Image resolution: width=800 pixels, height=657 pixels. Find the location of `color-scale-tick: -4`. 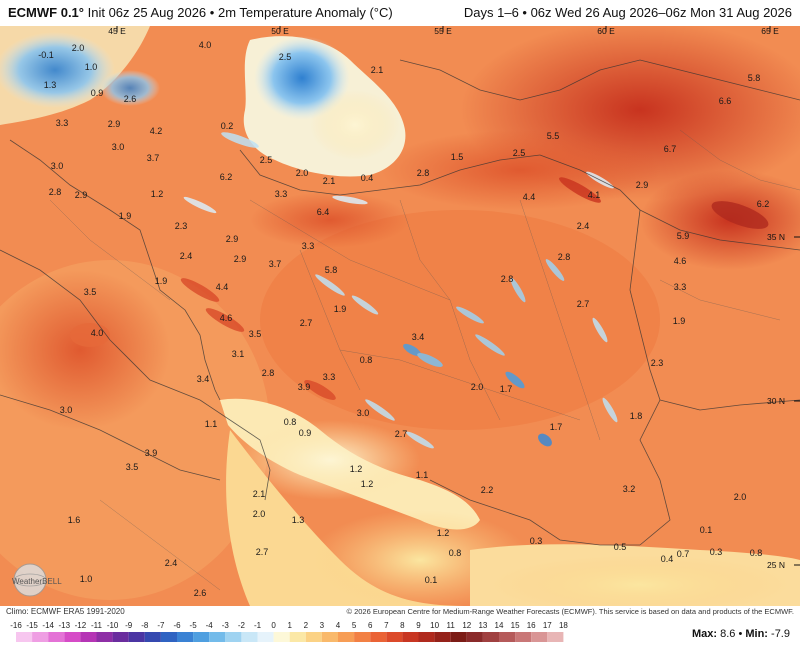

color-scale-tick: -4 is located at coordinates (210, 625).